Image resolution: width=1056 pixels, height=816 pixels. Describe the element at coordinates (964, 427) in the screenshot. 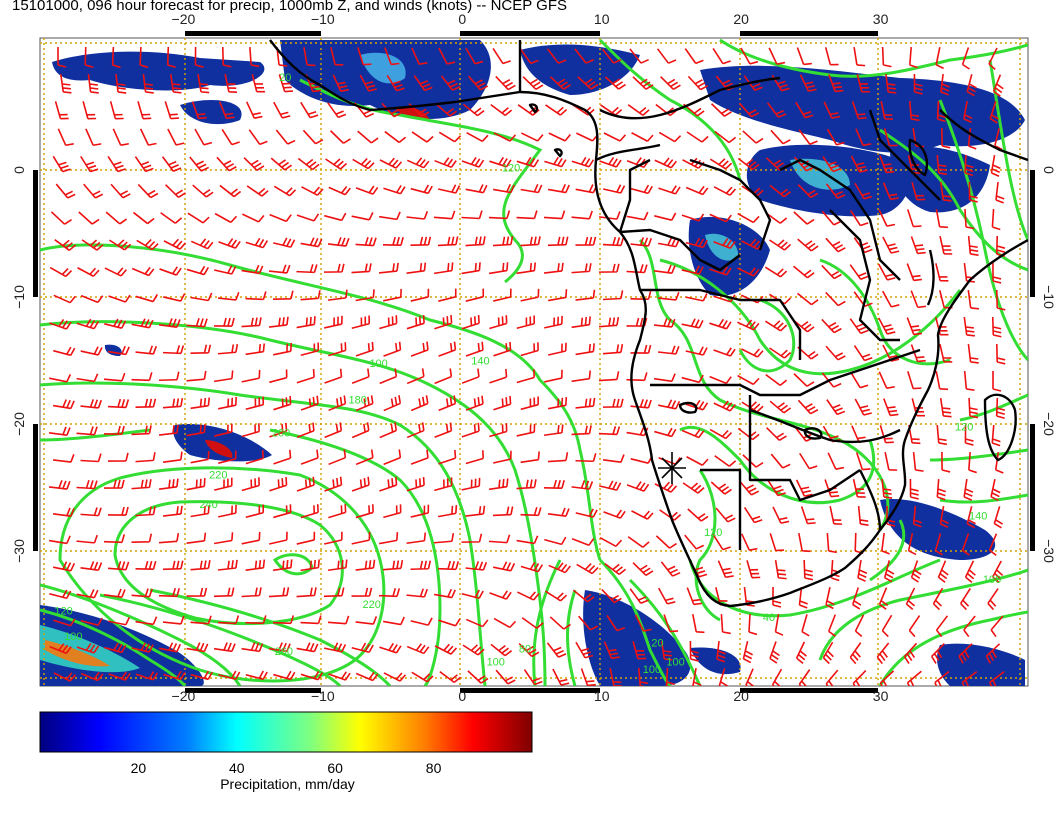

I see `contour-label: 120` at that location.